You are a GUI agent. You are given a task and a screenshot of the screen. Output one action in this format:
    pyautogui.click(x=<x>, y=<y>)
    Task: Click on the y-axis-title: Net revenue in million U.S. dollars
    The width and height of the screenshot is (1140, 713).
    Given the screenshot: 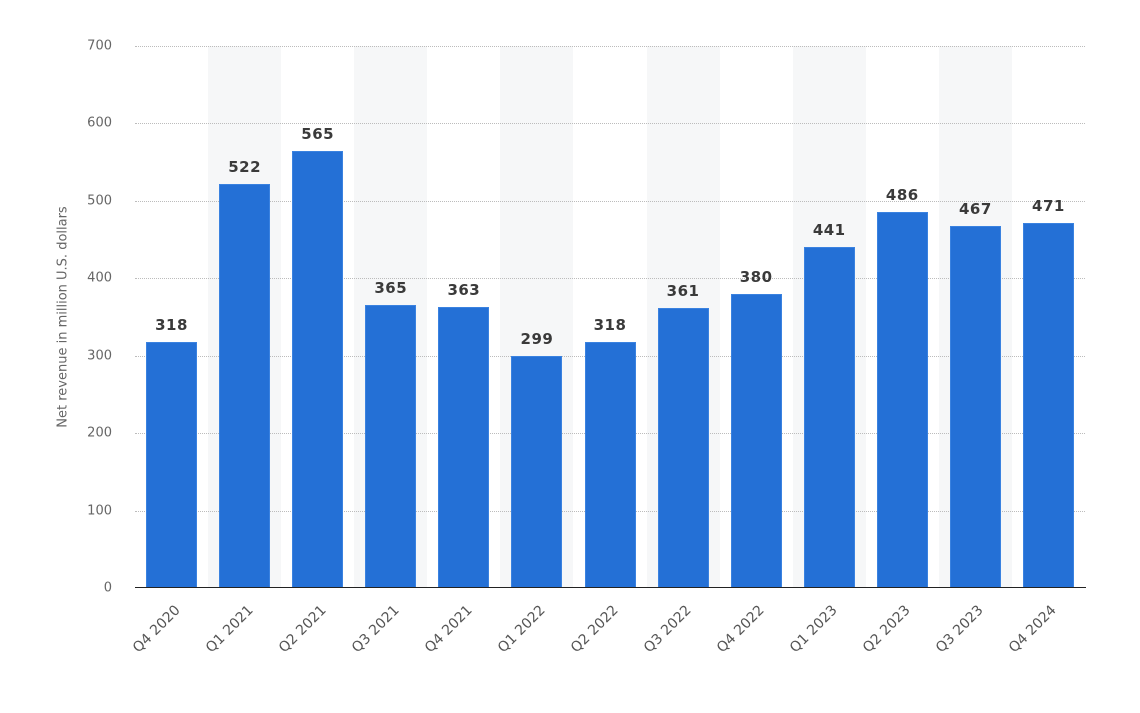 What is the action you would take?
    pyautogui.click(x=63, y=317)
    